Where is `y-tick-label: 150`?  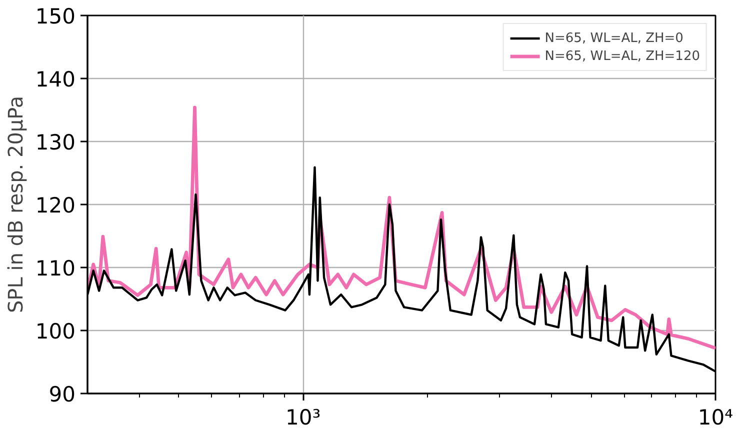
y-tick-label: 150 is located at coordinates (55, 16).